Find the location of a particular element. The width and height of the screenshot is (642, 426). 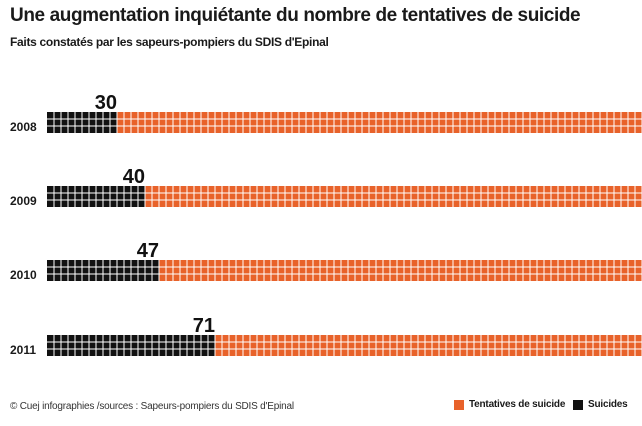

legend-label-attempts: Tentatives de suicide is located at coordinates (517, 404).